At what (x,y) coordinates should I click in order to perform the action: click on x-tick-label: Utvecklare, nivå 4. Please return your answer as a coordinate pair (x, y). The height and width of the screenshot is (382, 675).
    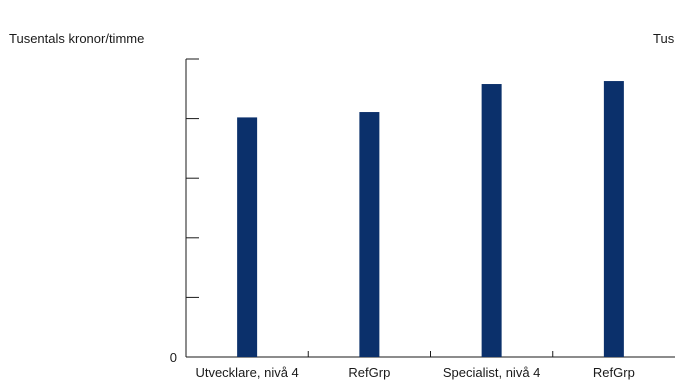
    Looking at the image, I should click on (246, 372).